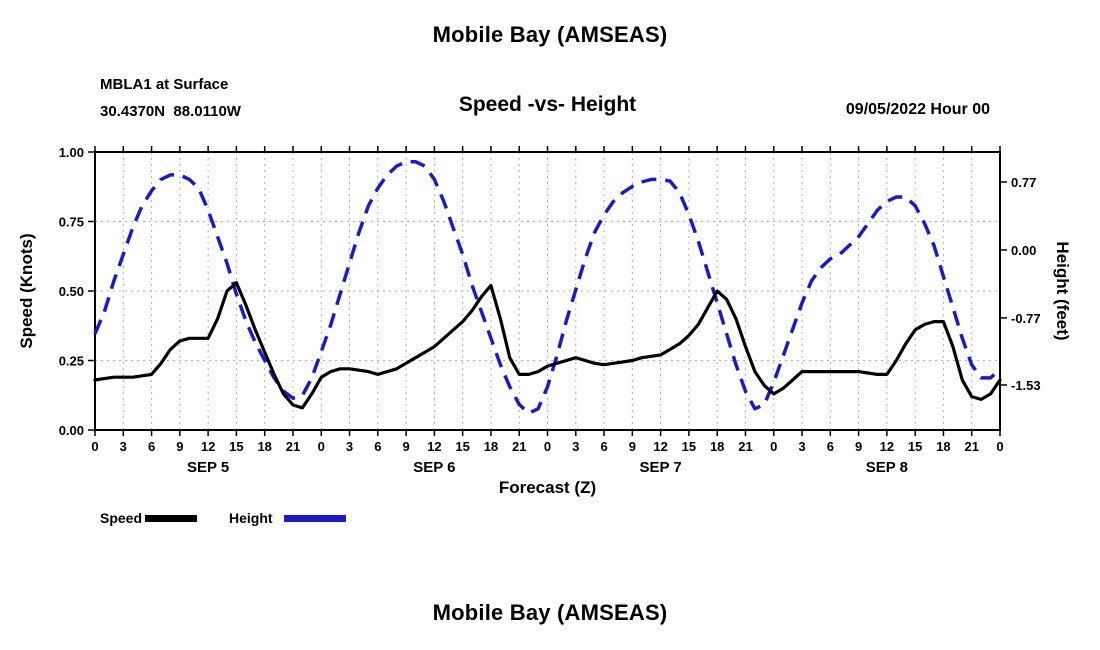 This screenshot has height=650, width=1100. I want to click on forecast-axis-label: Forecast (Z), so click(547, 487).